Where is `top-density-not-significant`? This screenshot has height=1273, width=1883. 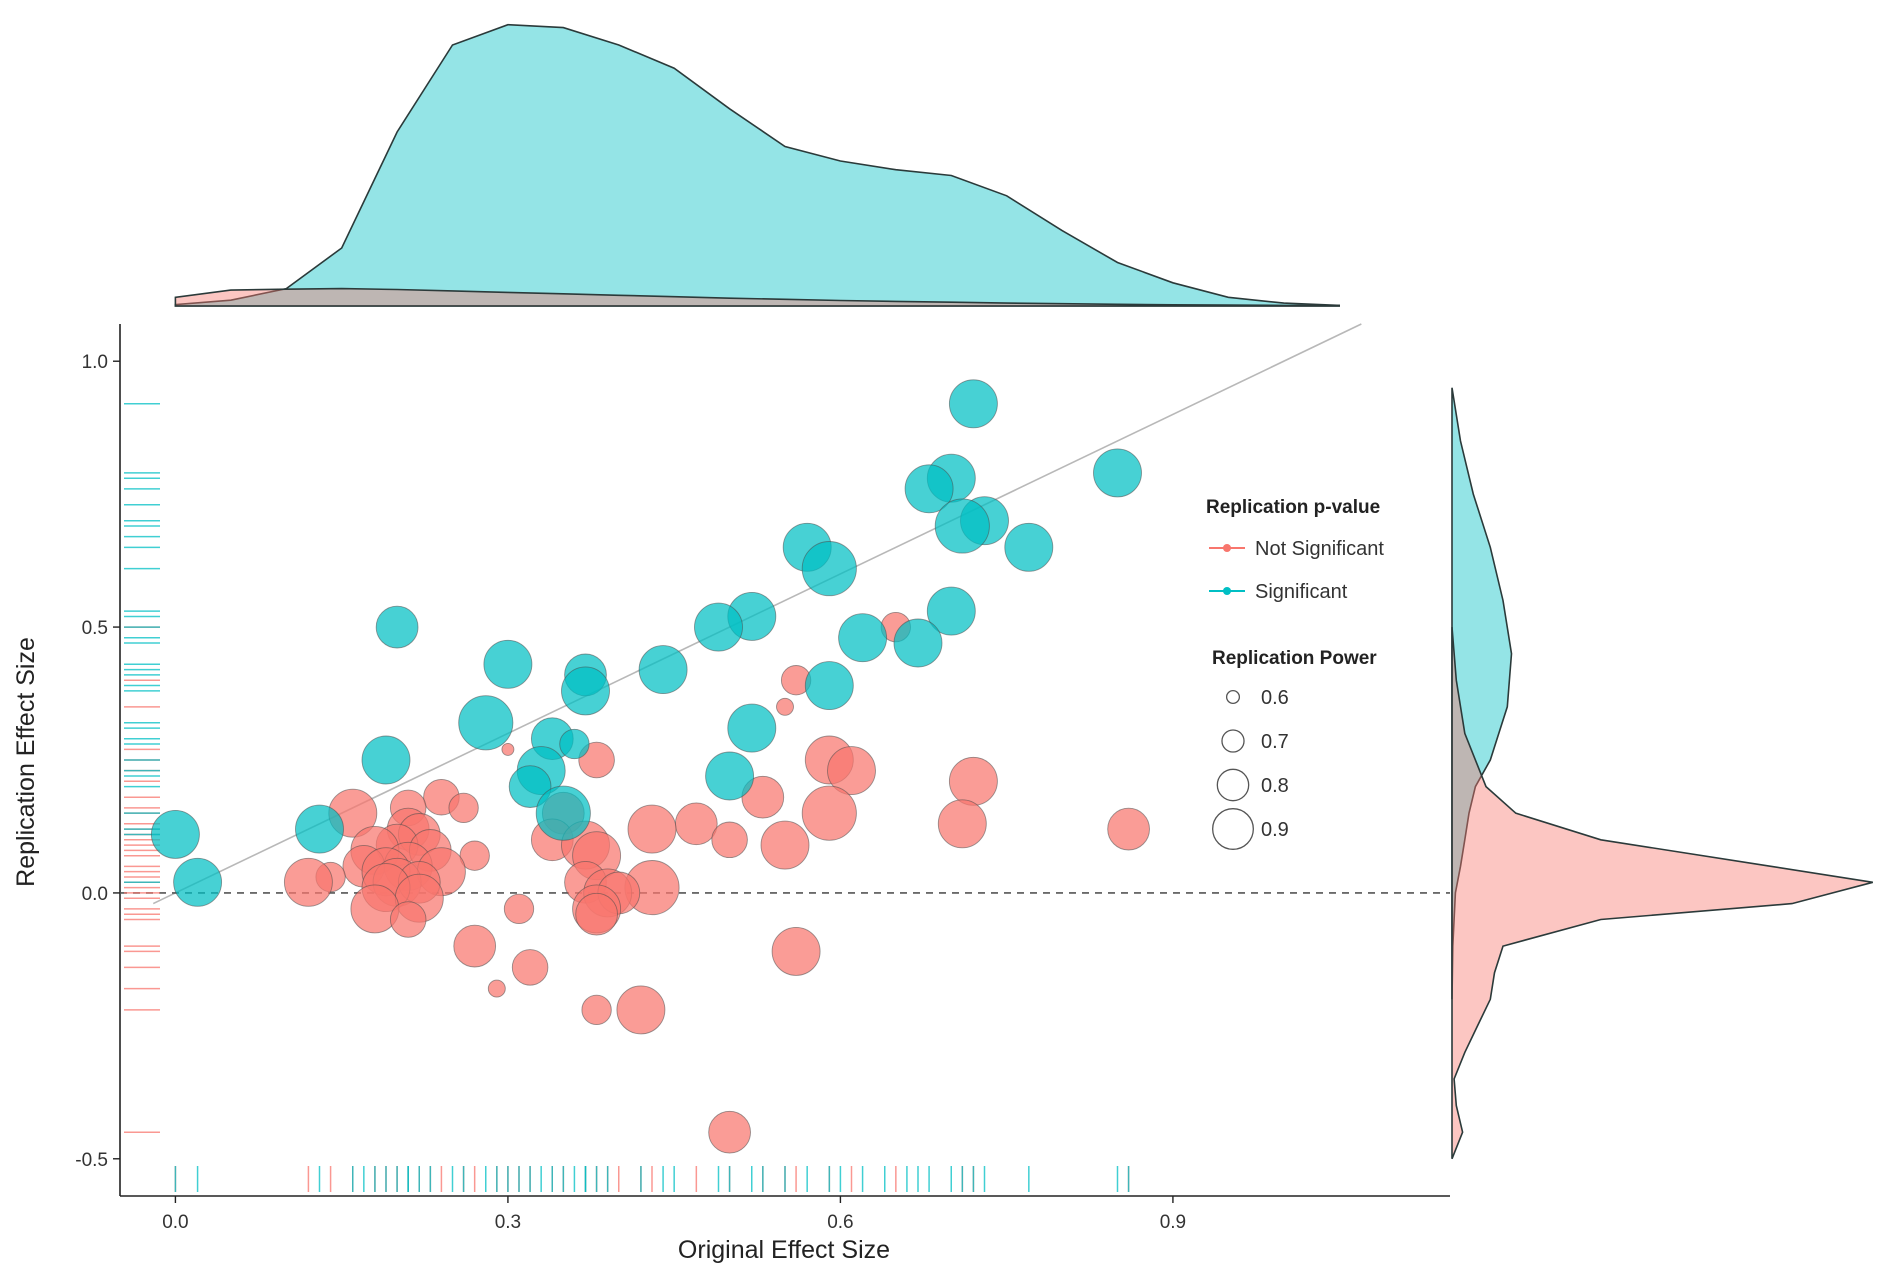 top-density-not-significant is located at coordinates (757, 297).